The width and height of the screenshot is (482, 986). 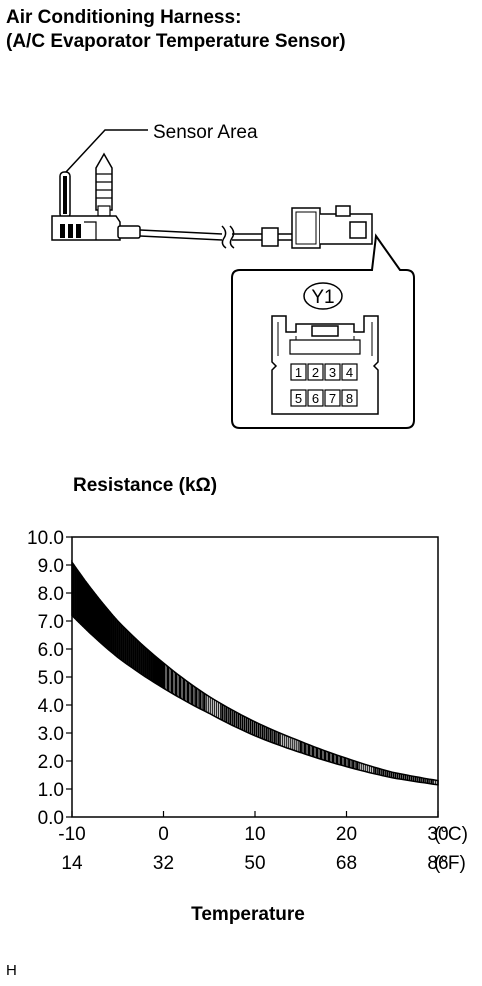 What do you see at coordinates (248, 914) in the screenshot?
I see `x-axis-label: Temperature` at bounding box center [248, 914].